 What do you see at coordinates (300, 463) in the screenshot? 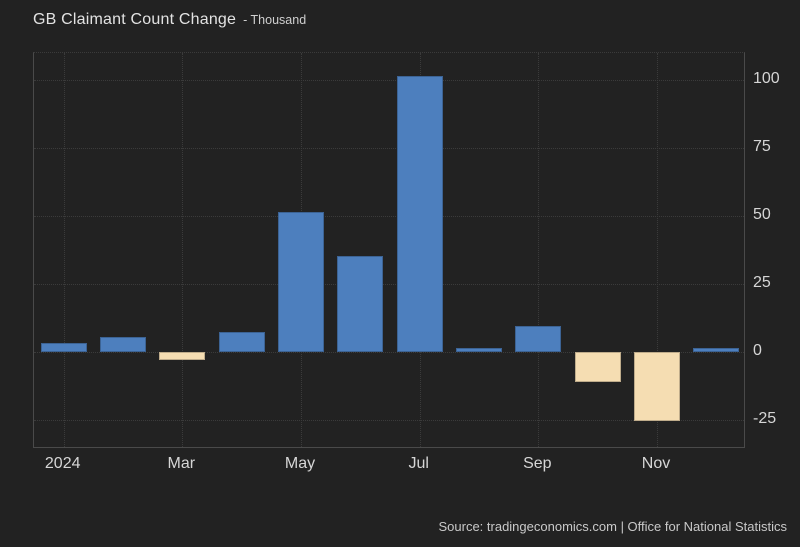
I see `x-tick-label-May: May` at bounding box center [300, 463].